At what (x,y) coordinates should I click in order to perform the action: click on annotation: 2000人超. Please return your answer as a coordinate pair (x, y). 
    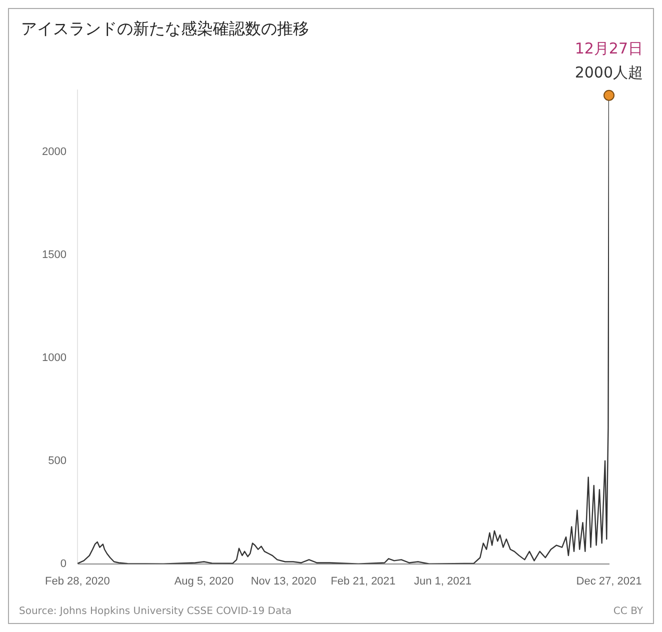
    Looking at the image, I should click on (608, 73).